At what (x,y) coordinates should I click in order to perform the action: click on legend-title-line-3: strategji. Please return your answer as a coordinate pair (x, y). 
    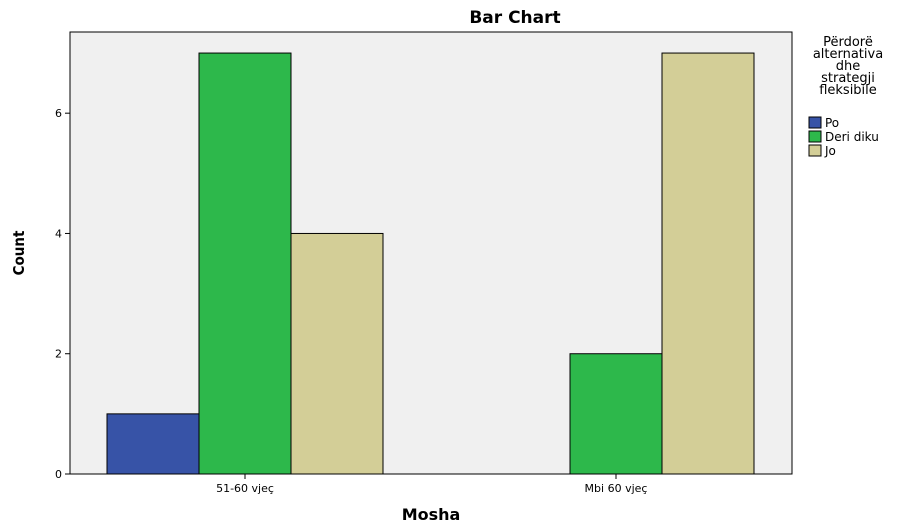
    Looking at the image, I should click on (848, 78).